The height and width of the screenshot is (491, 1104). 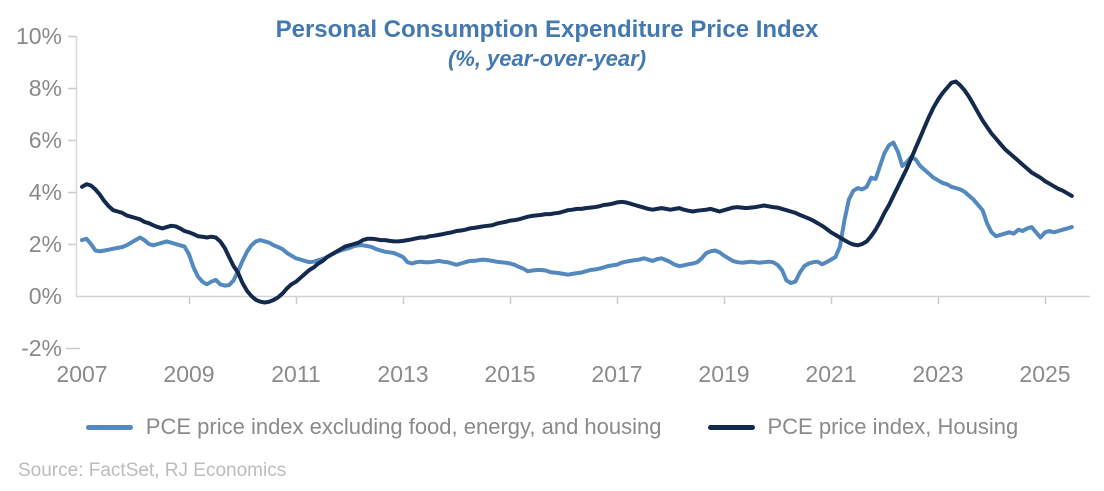 I want to click on y-tick-label-10: 10%, so click(x=38, y=36).